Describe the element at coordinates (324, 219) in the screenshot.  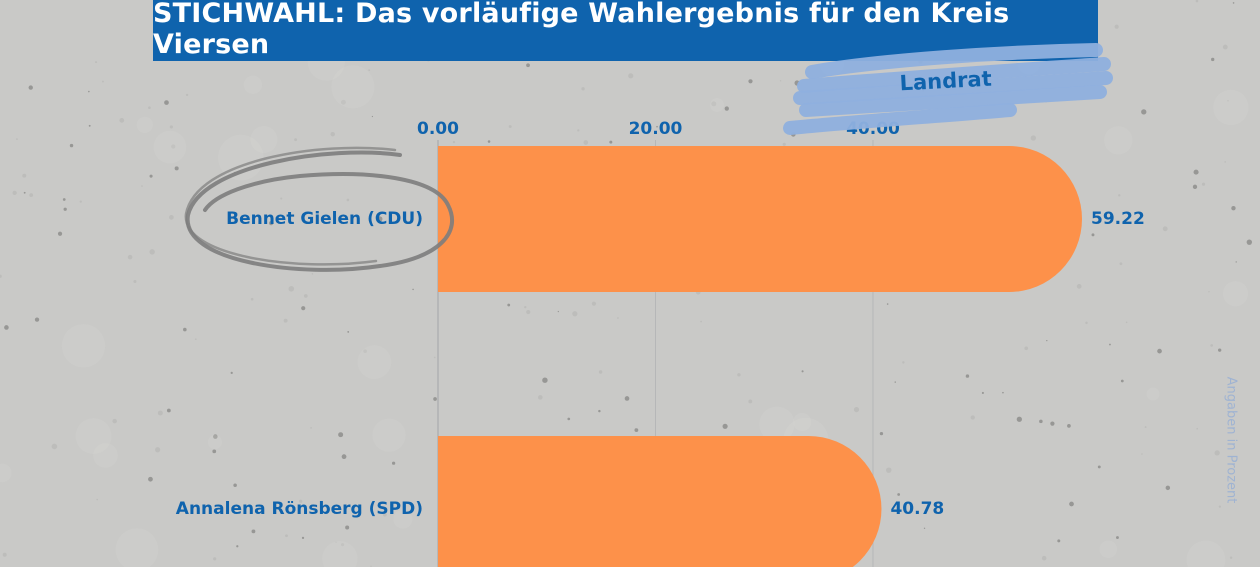
I see `category-label: Bennet Gielen (CDU)` at that location.